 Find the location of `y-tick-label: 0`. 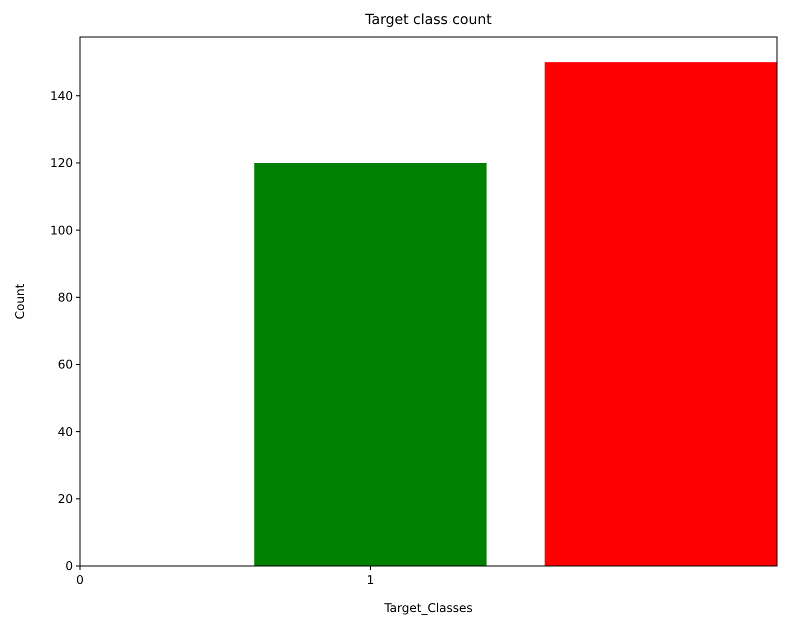

y-tick-label: 0 is located at coordinates (69, 566).